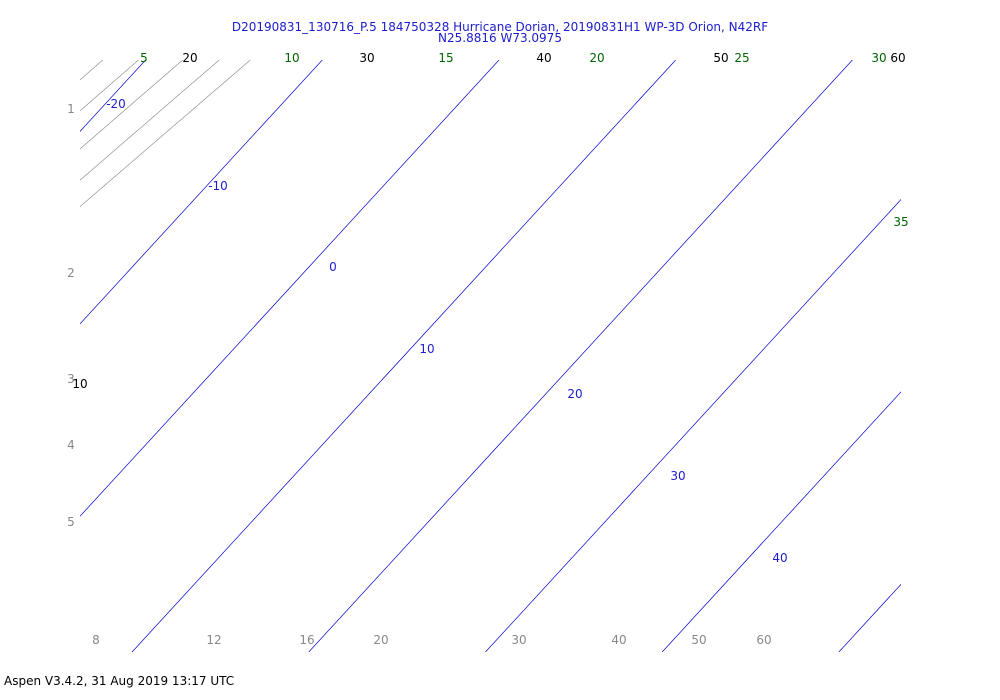 The height and width of the screenshot is (700, 1000). I want to click on footer-version-timestamp: Aspen V3.4.2, 31 Aug 2019 13:17 UTC, so click(119, 681).